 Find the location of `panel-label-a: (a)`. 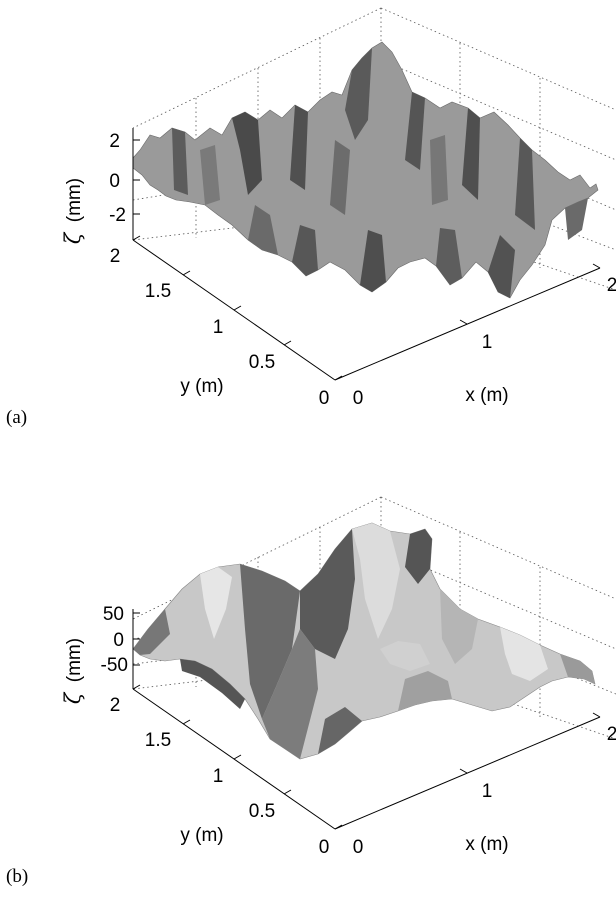

panel-label-a: (a) is located at coordinates (16, 417).